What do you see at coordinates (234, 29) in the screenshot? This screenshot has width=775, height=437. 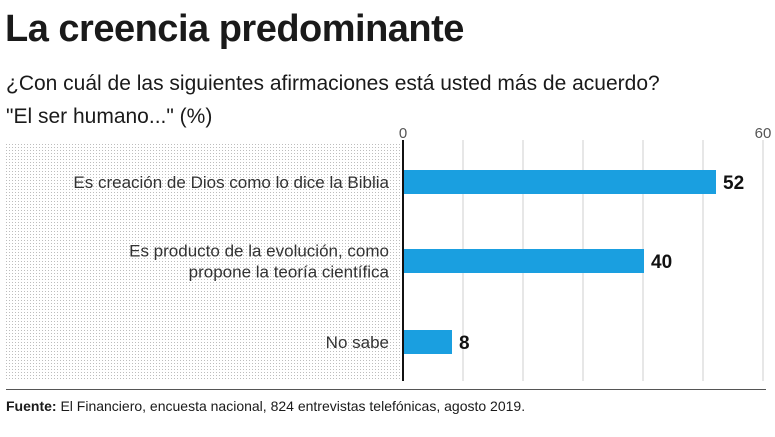 I see `chart-title: La creencia predominante` at bounding box center [234, 29].